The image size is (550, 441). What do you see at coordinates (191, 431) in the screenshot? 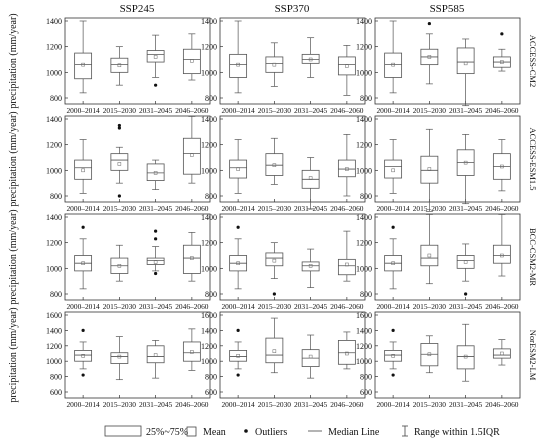
I see `legend-mean-icon` at bounding box center [191, 431].